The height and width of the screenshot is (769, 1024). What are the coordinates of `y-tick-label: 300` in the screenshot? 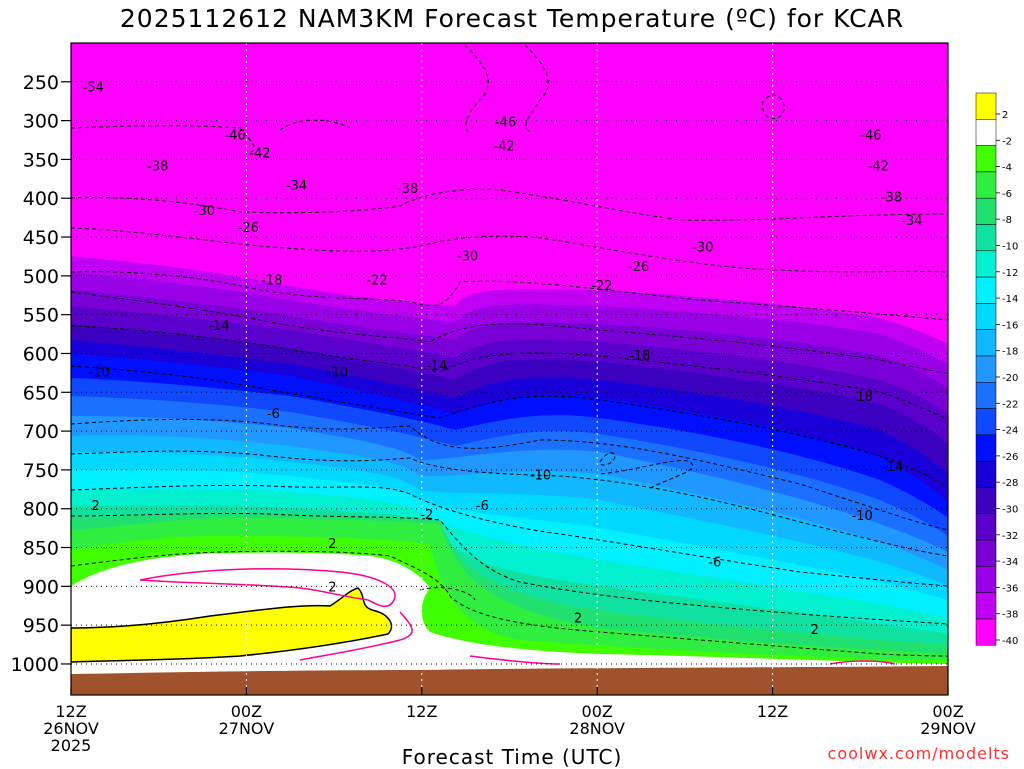 It's located at (41, 122).